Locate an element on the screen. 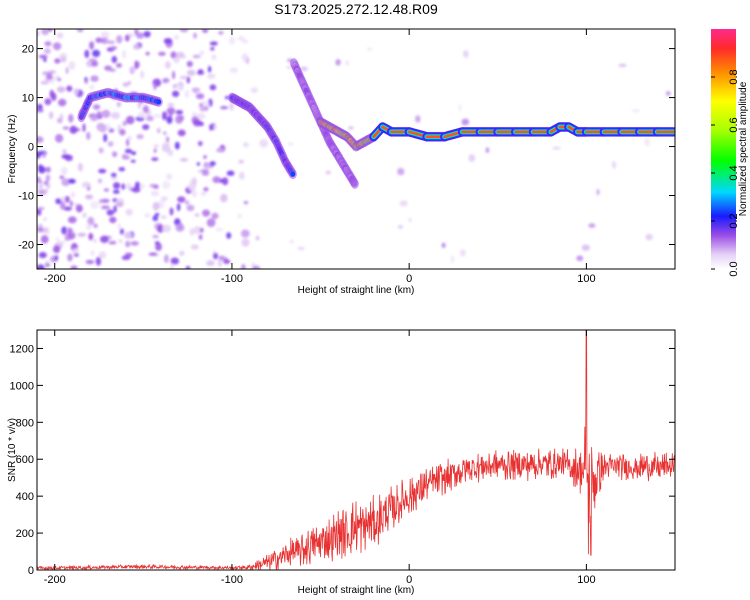  colorbar-label: Normalized spectral amplitude is located at coordinates (743, 148).